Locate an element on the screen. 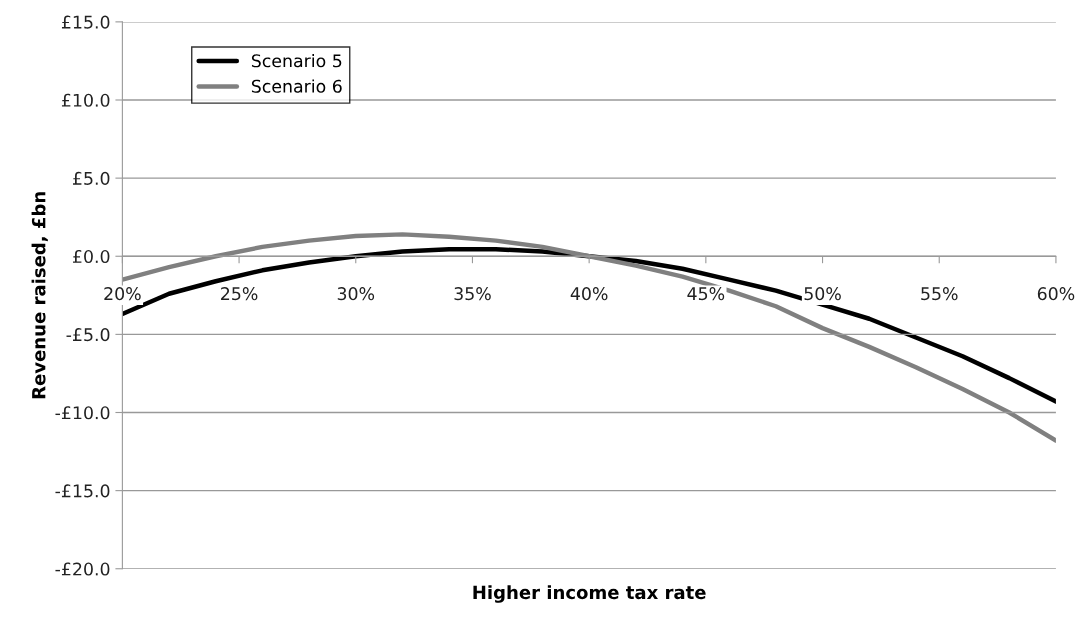 This screenshot has height=625, width=1083. y-tick-label: -£20.0 is located at coordinates (82, 569).